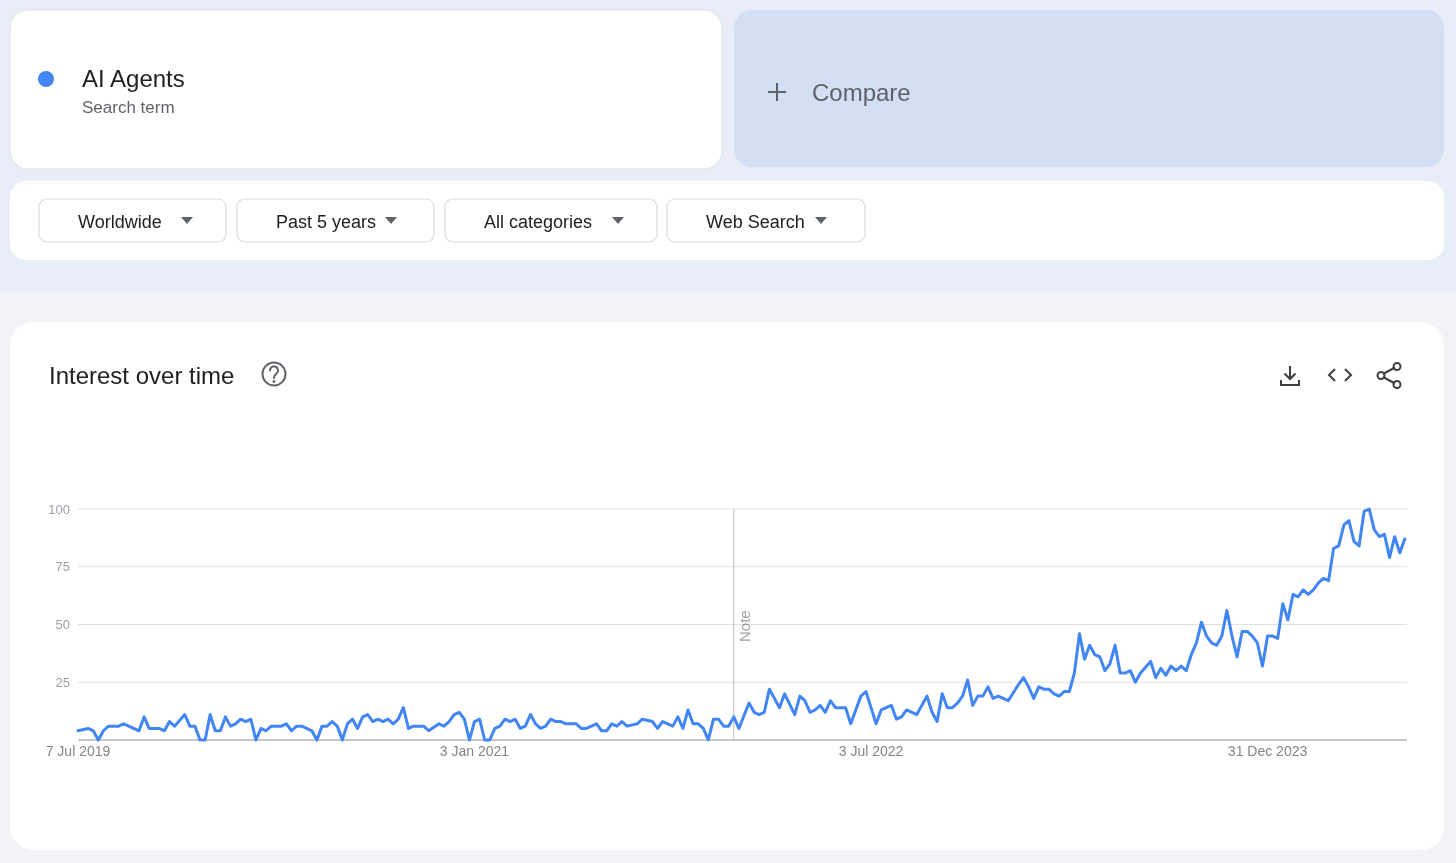 This screenshot has height=863, width=1456. What do you see at coordinates (1267, 751) in the screenshot?
I see `x-tick-label: 31 Dec 2023` at bounding box center [1267, 751].